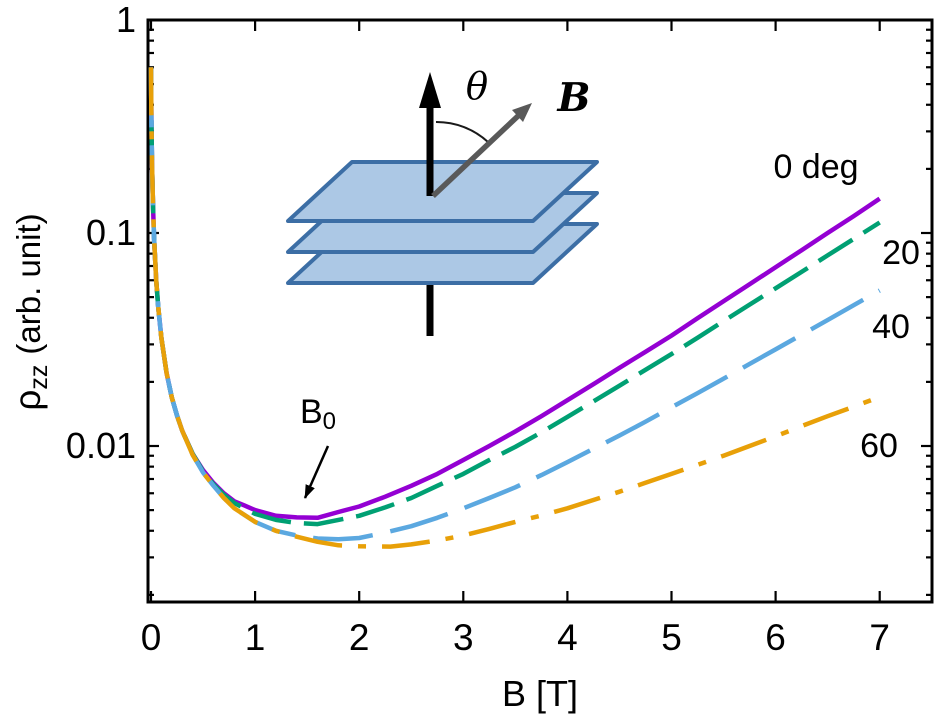  What do you see at coordinates (28, 283) in the screenshot?
I see `y-axis-units: (arb. unit)` at bounding box center [28, 283].